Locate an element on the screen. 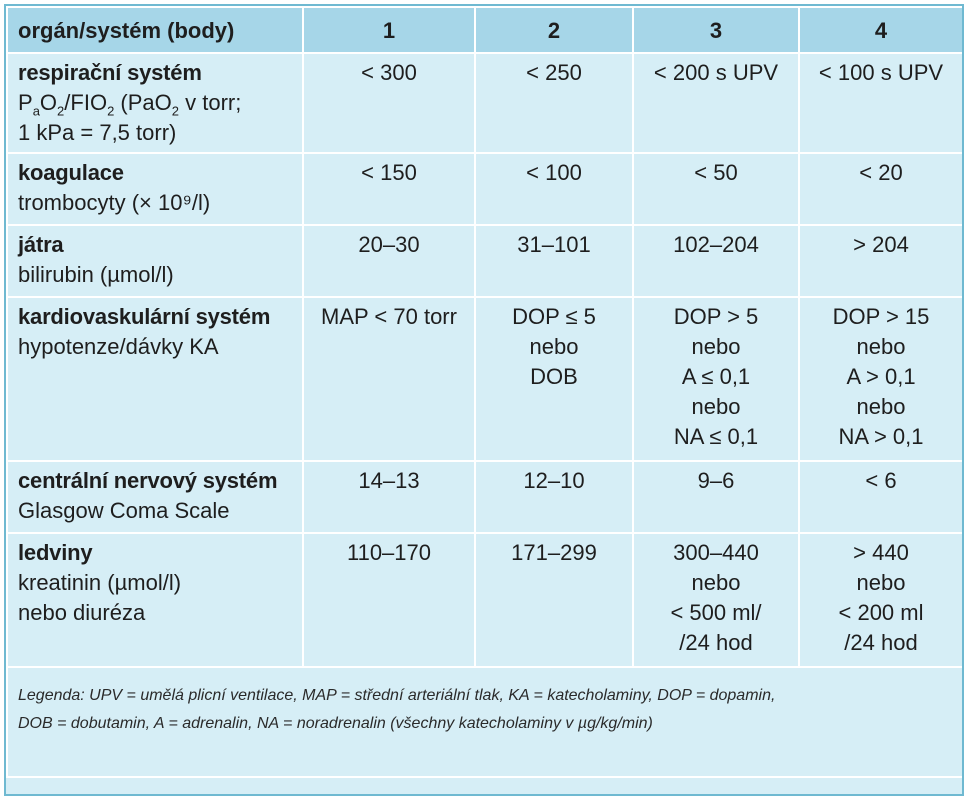  header-col-3: 3 is located at coordinates (716, 30).